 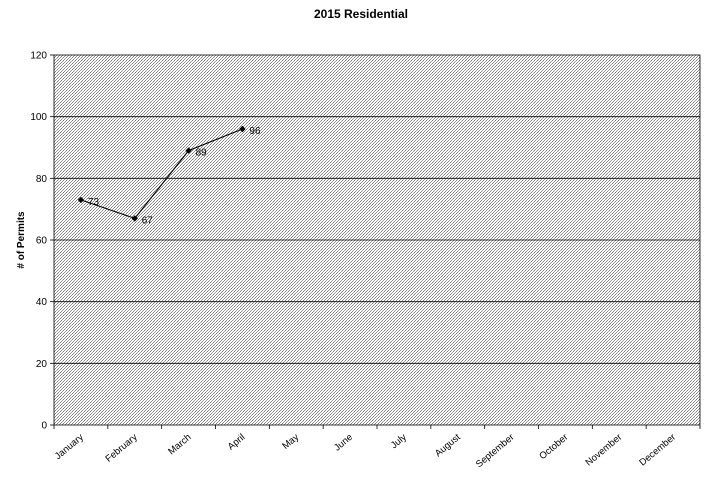 I want to click on x-tick-label-february: February, so click(x=121, y=448).